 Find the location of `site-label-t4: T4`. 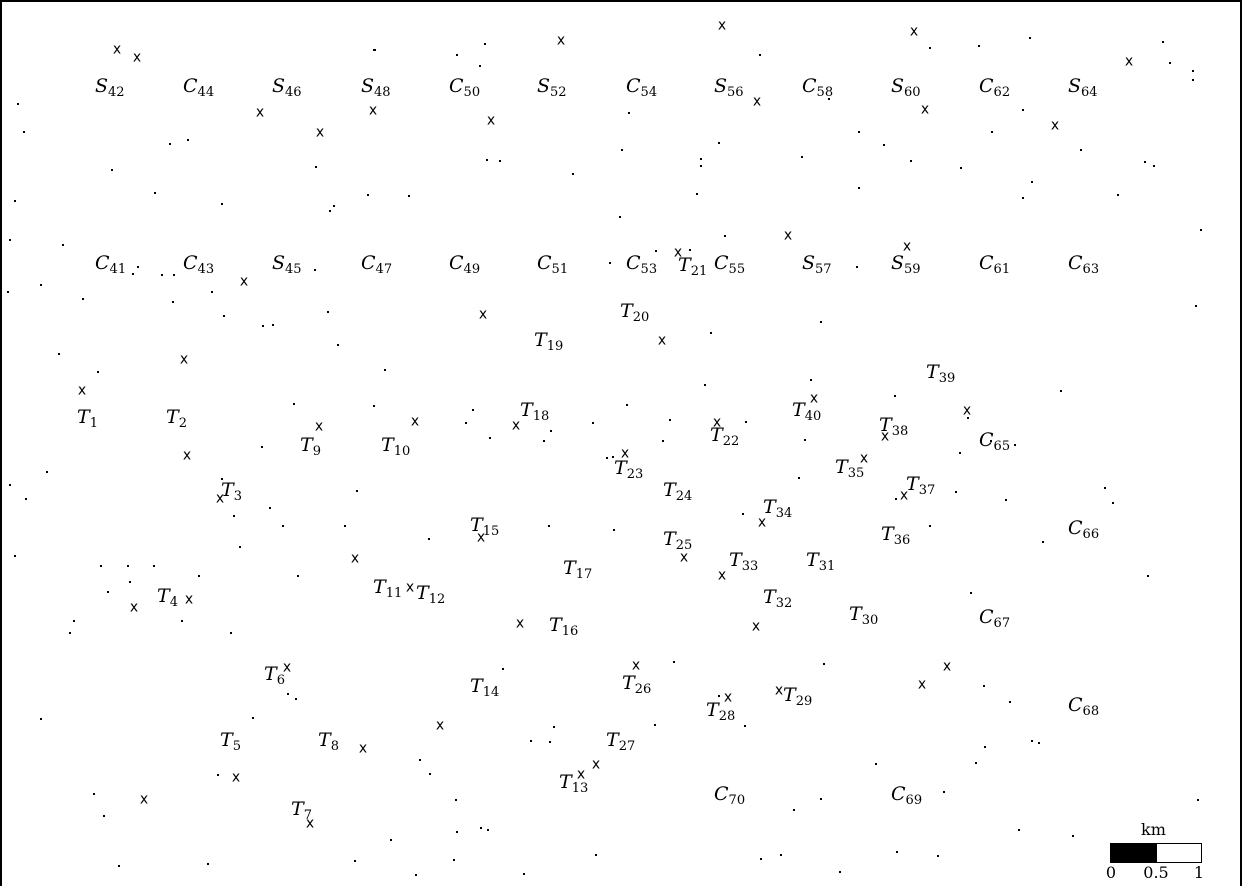

site-label-t4: T4 is located at coordinates (167, 597).